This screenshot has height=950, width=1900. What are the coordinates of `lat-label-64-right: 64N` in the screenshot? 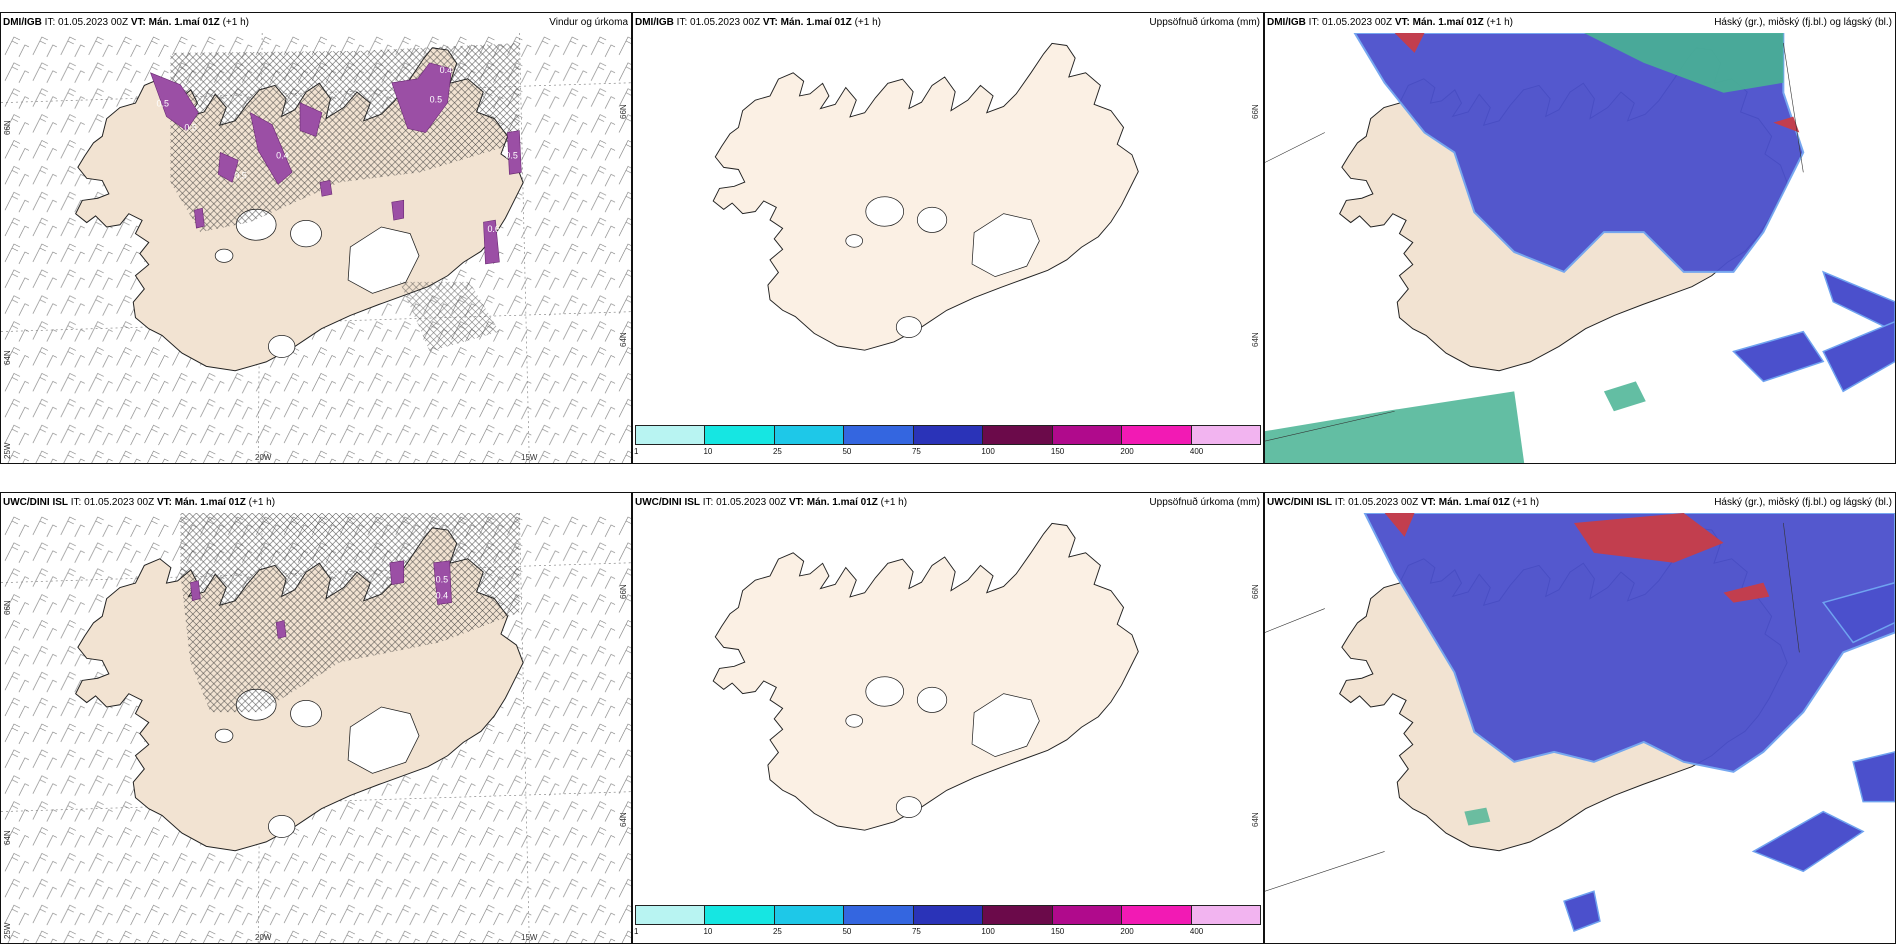 It's located at (623, 819).